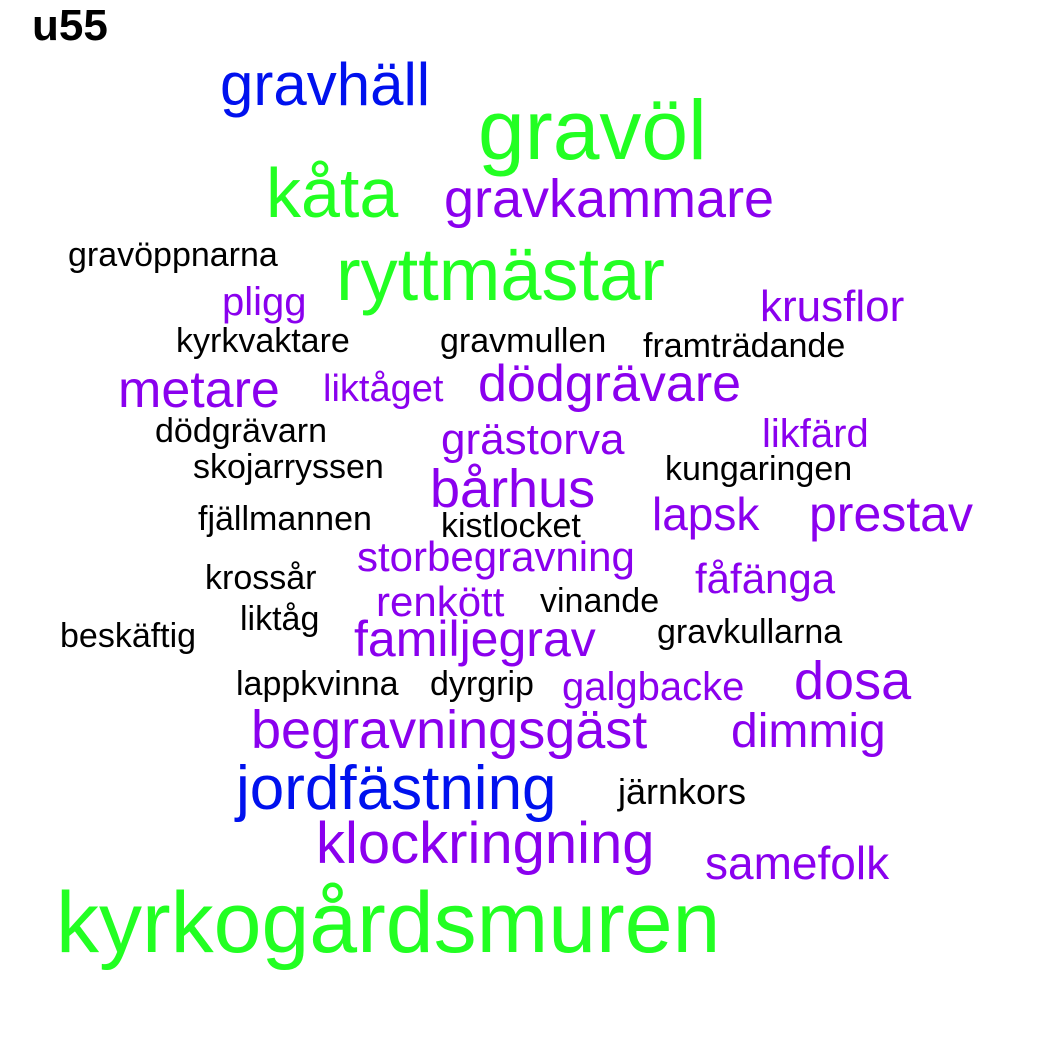  Describe the element at coordinates (853, 681) in the screenshot. I see `word-cloud-term: dosa` at that location.